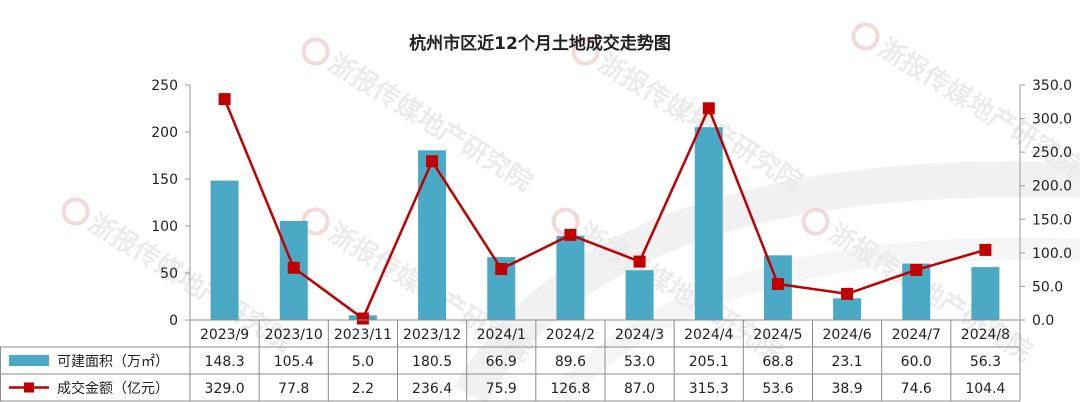 The height and width of the screenshot is (402, 1080). I want to click on y-left-tick-label: 250, so click(164, 86).